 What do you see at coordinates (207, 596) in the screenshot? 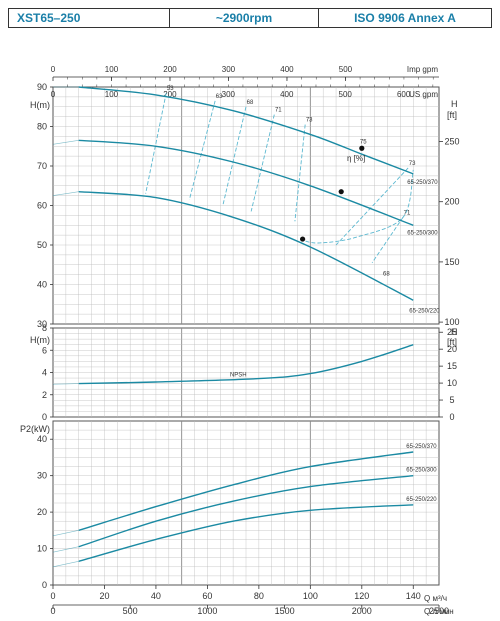
I see `q-m3h-tick-label: 60` at bounding box center [207, 596].